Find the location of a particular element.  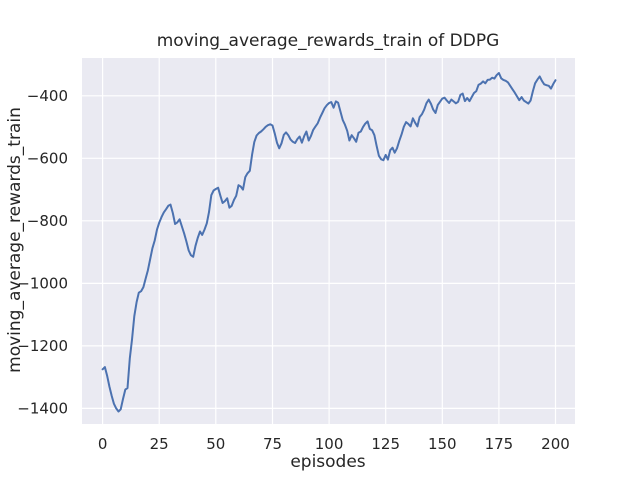

x-tick-label-7: 175 is located at coordinates (499, 444).